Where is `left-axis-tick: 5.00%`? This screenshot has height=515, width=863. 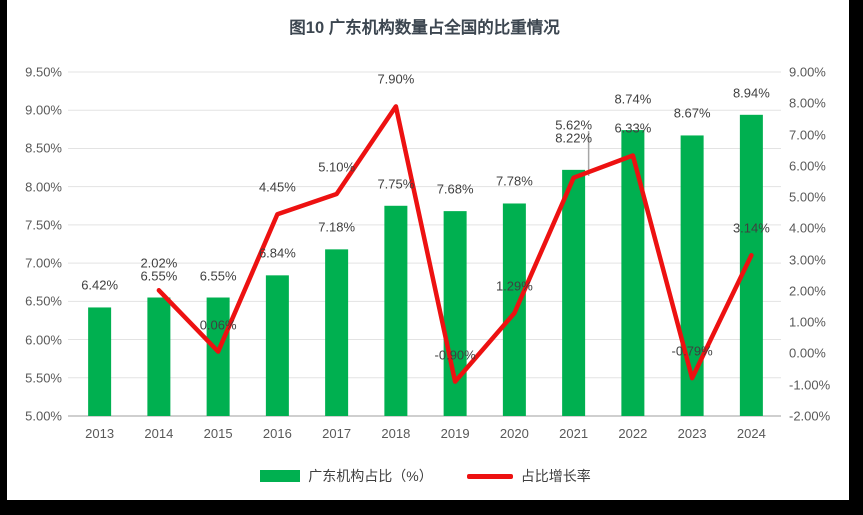 left-axis-tick: 5.00% is located at coordinates (43, 416).